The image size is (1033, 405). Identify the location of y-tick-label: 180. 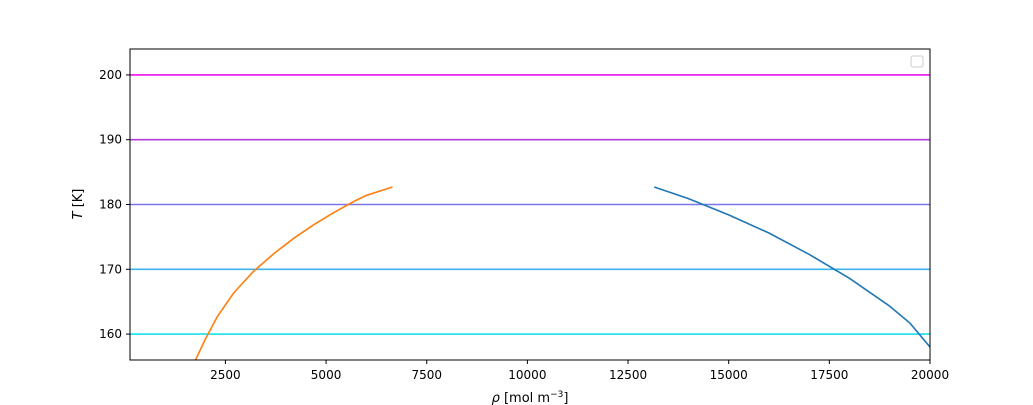
(110, 205).